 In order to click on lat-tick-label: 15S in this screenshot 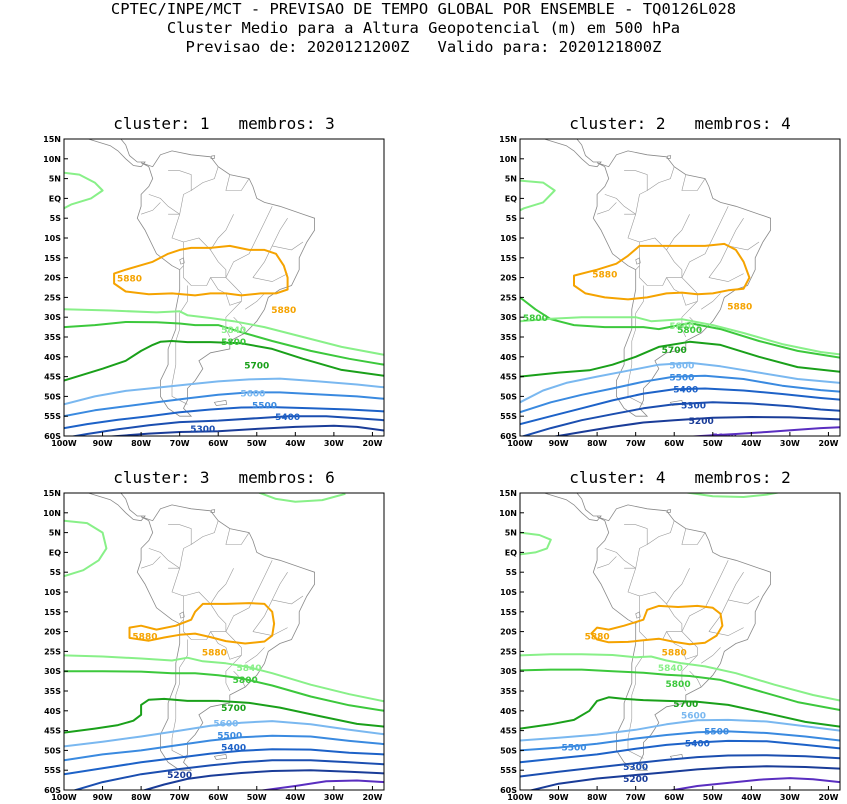, I will do `click(508, 258)`.